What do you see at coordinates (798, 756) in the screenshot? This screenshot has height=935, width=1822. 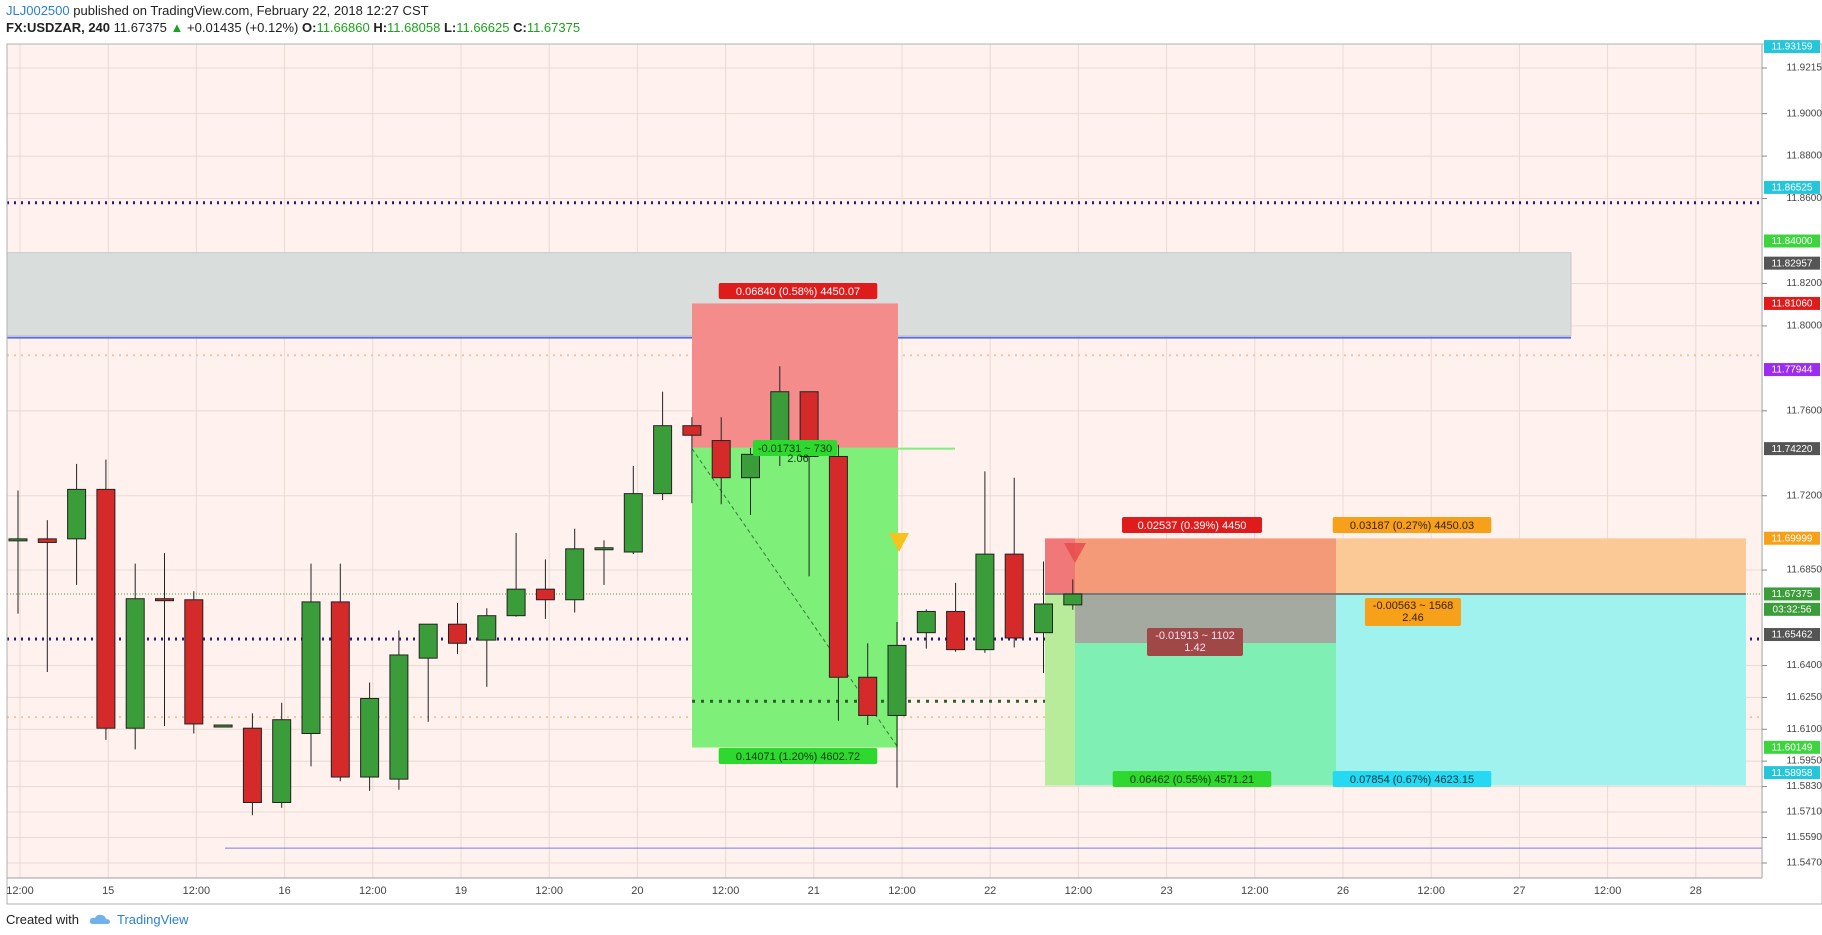 I see `long-target-label-bg` at bounding box center [798, 756].